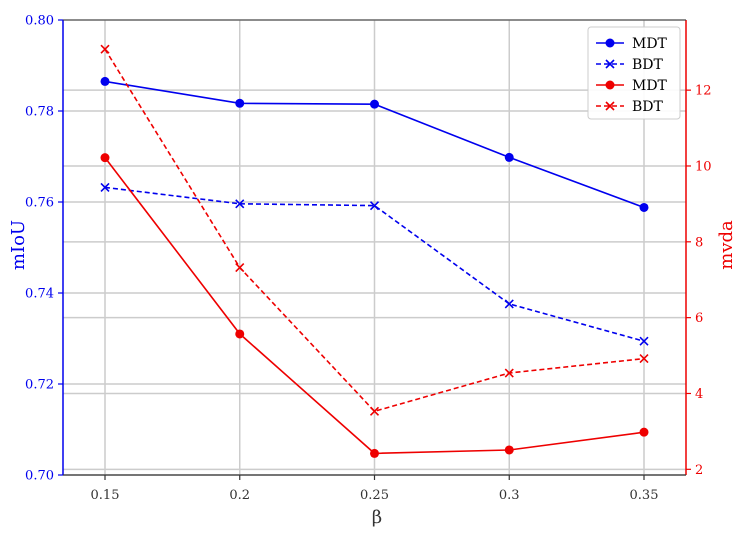 The width and height of the screenshot is (747, 533). What do you see at coordinates (377, 517) in the screenshot?
I see `x-axis-title: β` at bounding box center [377, 517].